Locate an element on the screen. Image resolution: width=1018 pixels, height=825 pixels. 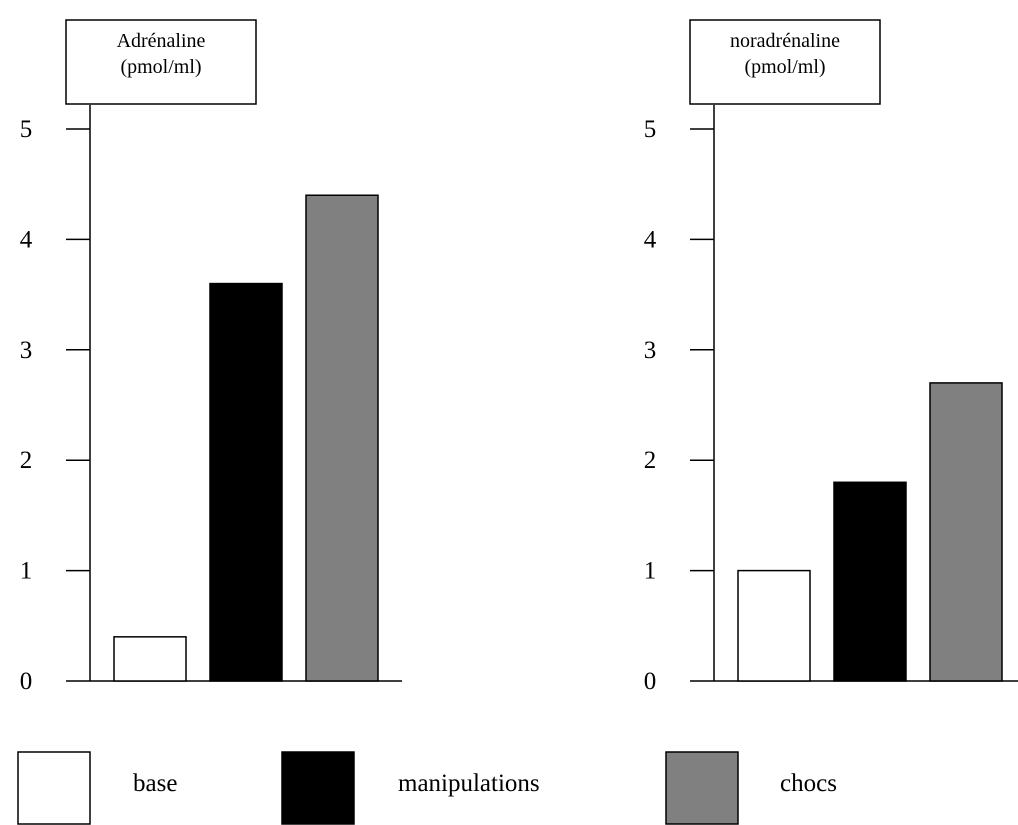
legend-label-chocs: chocs is located at coordinates (808, 783).